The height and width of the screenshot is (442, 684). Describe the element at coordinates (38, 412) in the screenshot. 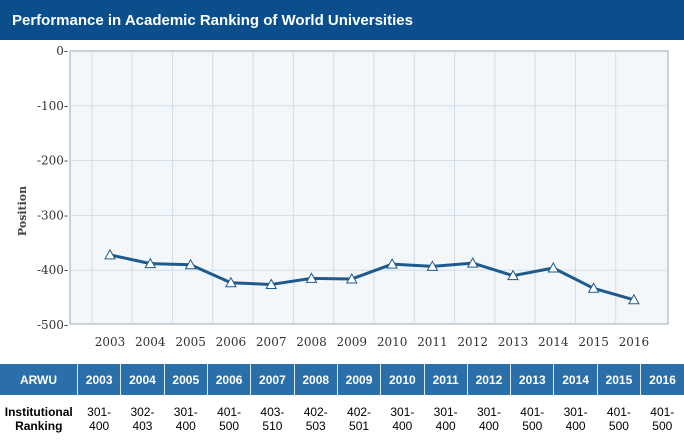

I see `row-label-line-1: Institutional` at that location.